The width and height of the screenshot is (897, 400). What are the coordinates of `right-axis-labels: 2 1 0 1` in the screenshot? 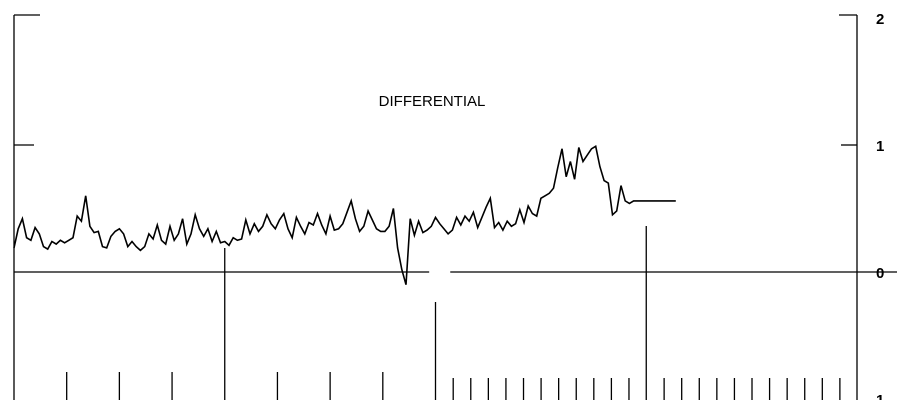 It's located at (880, 205).